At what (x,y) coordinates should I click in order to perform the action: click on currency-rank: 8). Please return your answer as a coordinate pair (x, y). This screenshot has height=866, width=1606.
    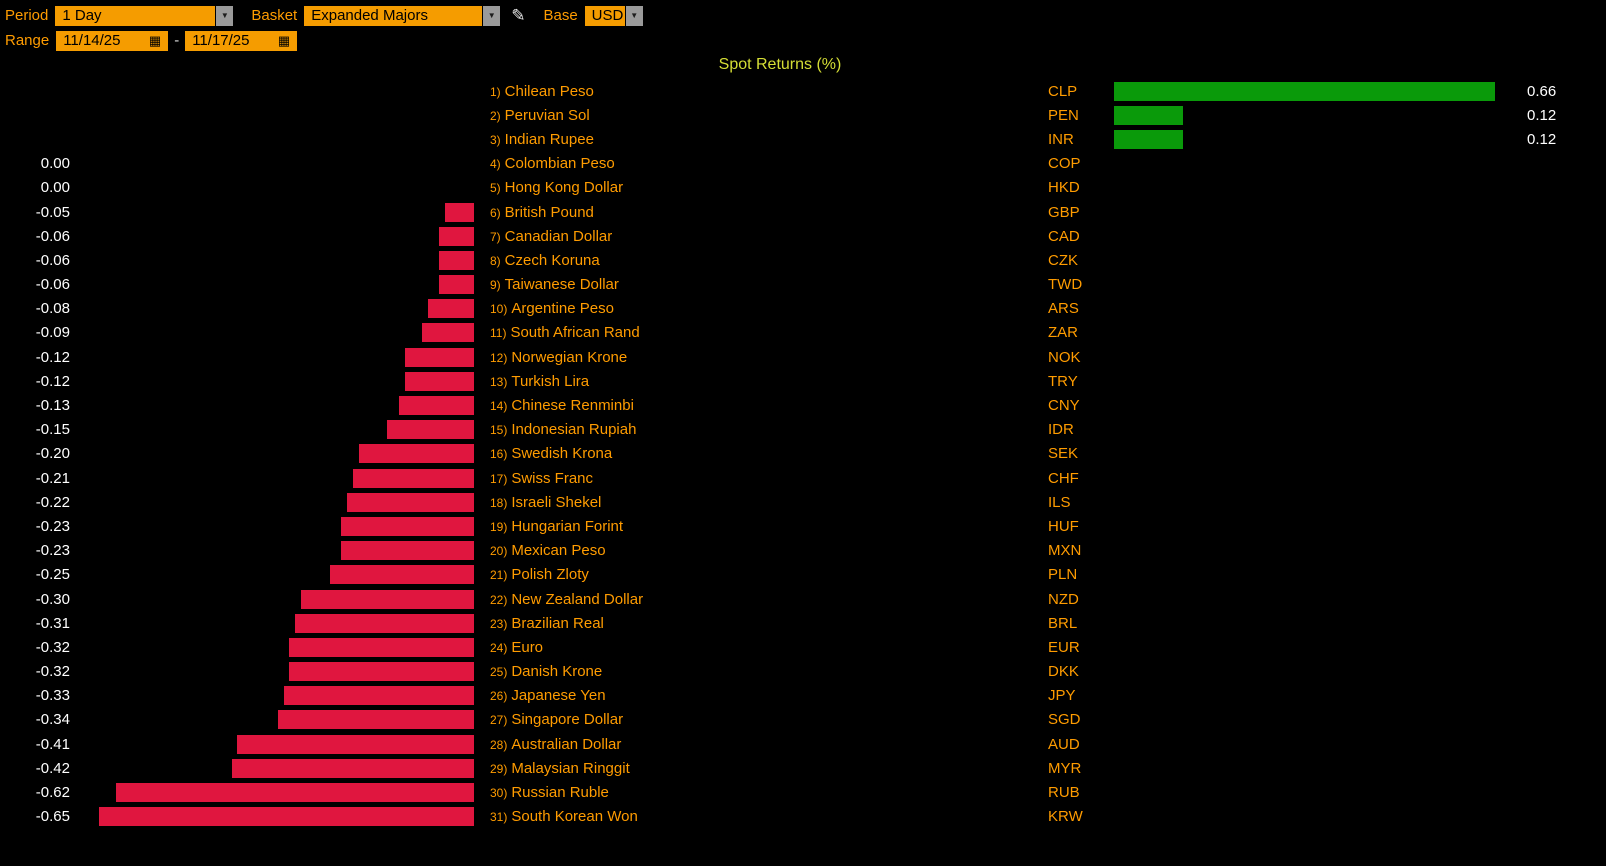
    Looking at the image, I should click on (495, 260).